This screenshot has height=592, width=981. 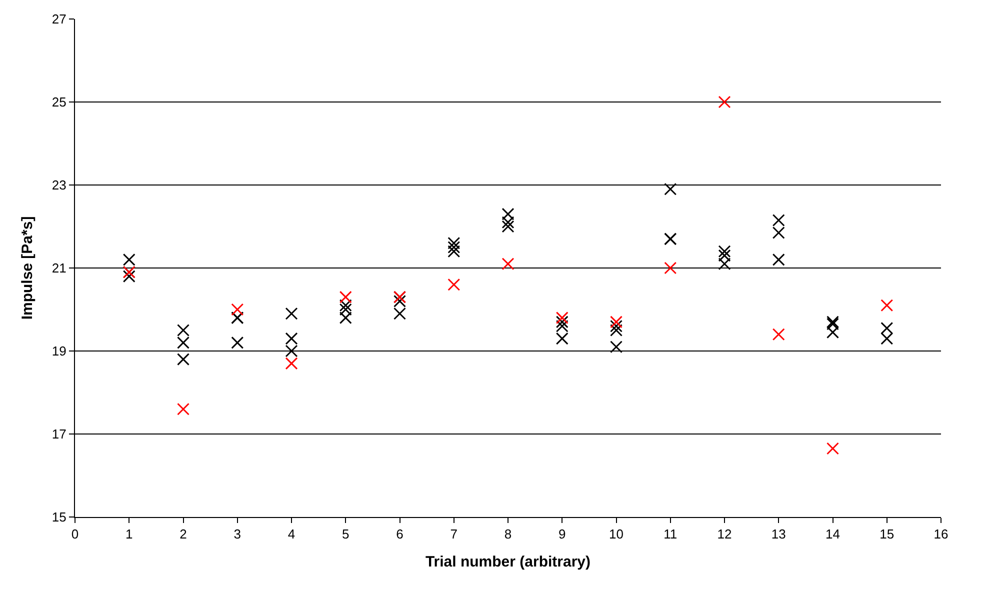 What do you see at coordinates (616, 534) in the screenshot?
I see `x-tick-label: 10` at bounding box center [616, 534].